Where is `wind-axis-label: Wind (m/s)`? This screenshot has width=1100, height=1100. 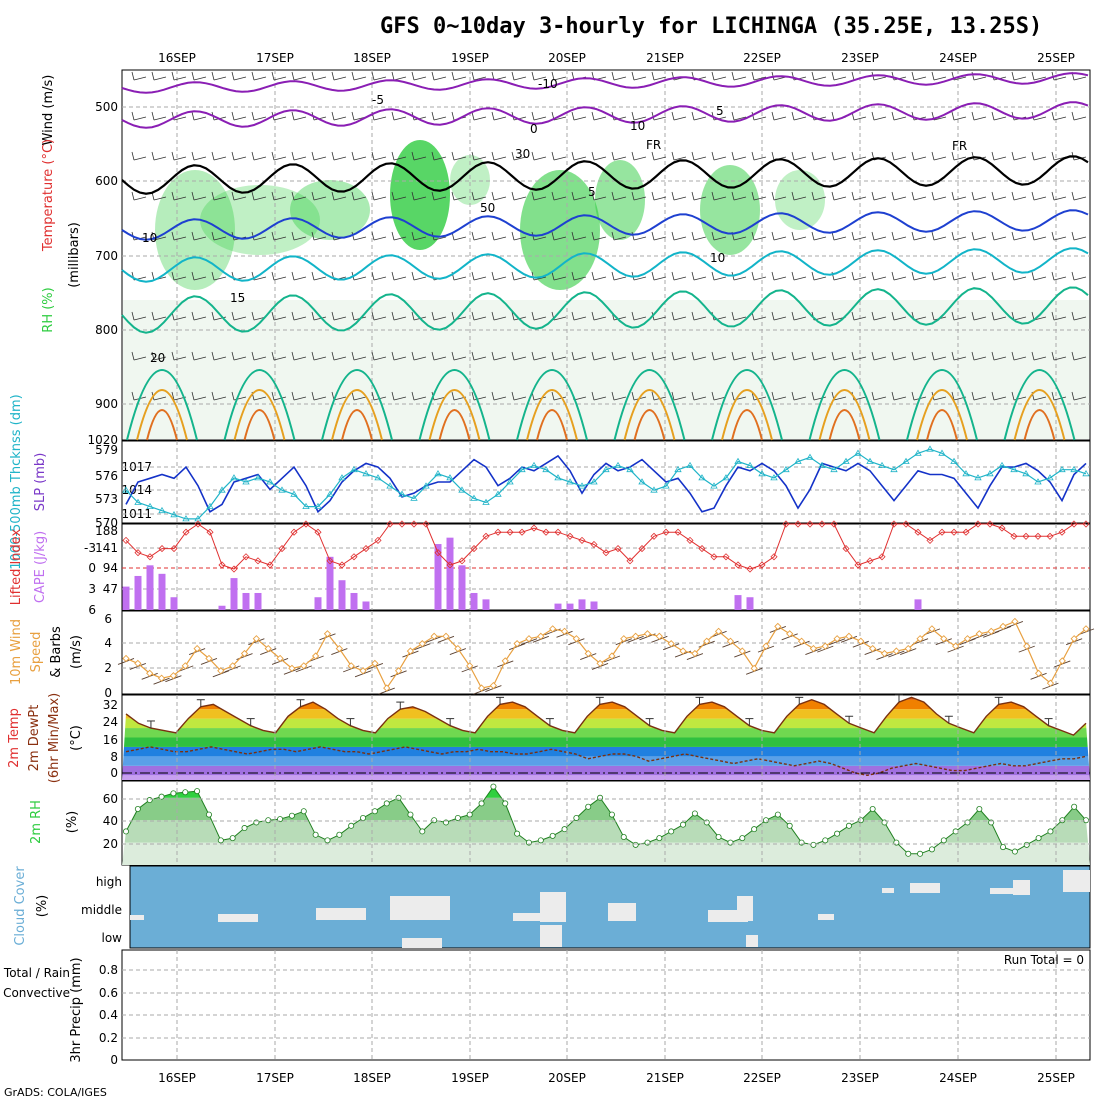 wind-axis-label: Wind (m/s) is located at coordinates (48, 110).